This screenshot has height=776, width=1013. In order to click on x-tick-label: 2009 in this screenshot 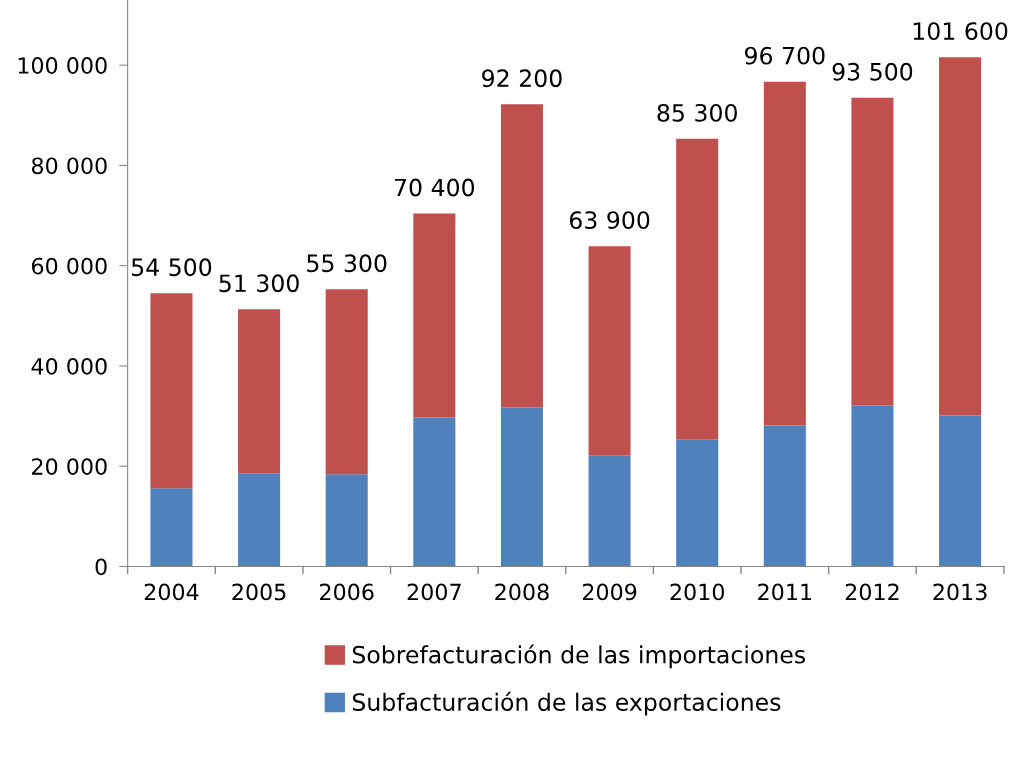, I will do `click(609, 592)`.